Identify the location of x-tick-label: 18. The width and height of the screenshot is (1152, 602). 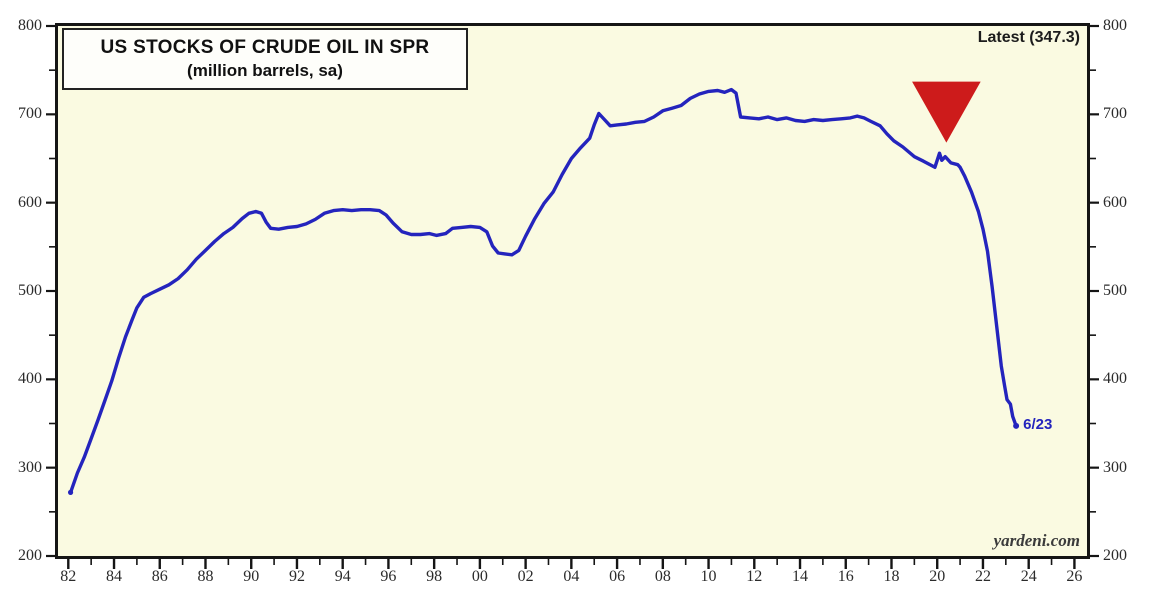
(891, 576).